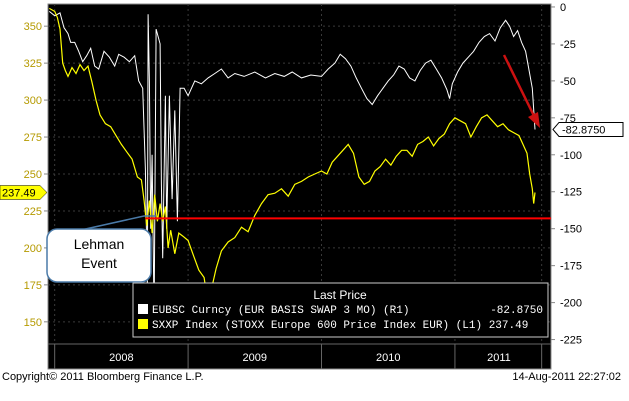 The width and height of the screenshot is (629, 401). What do you see at coordinates (33, 212) in the screenshot?
I see `left-tick-label: 225` at bounding box center [33, 212].